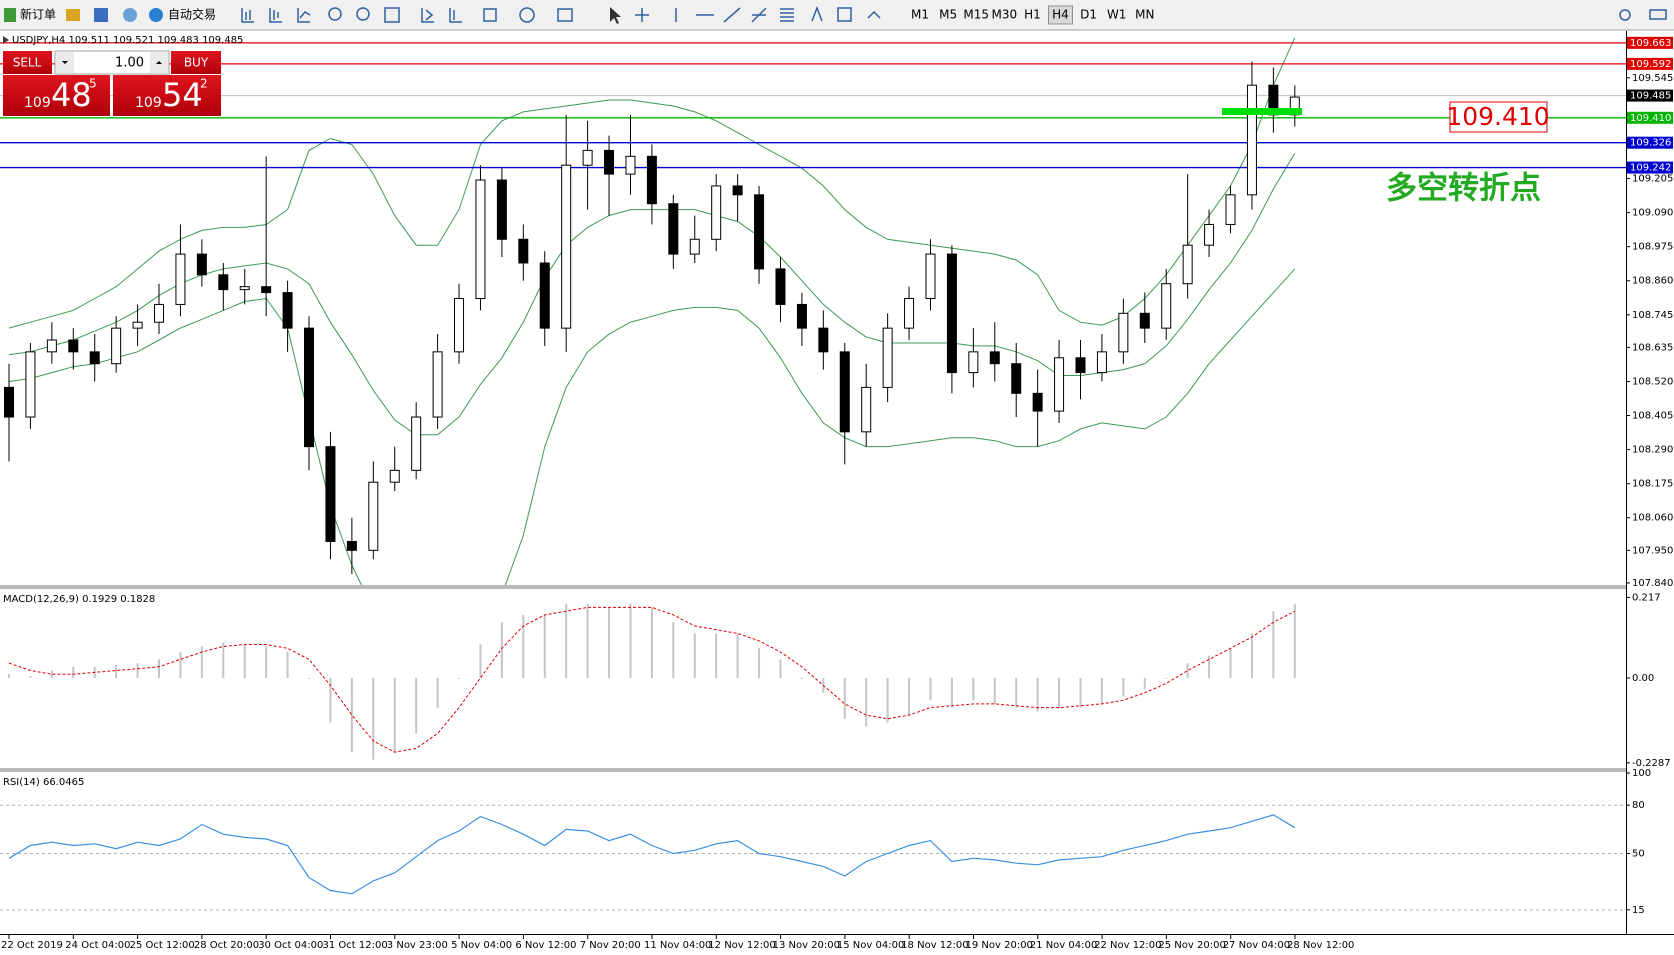  Describe the element at coordinates (999, 945) in the screenshot. I see `time-label: 19 Nov 20:00` at that location.